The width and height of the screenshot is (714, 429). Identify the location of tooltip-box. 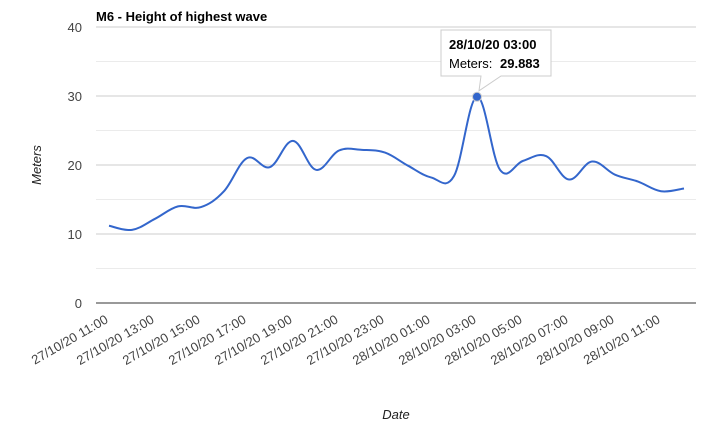
(496, 60).